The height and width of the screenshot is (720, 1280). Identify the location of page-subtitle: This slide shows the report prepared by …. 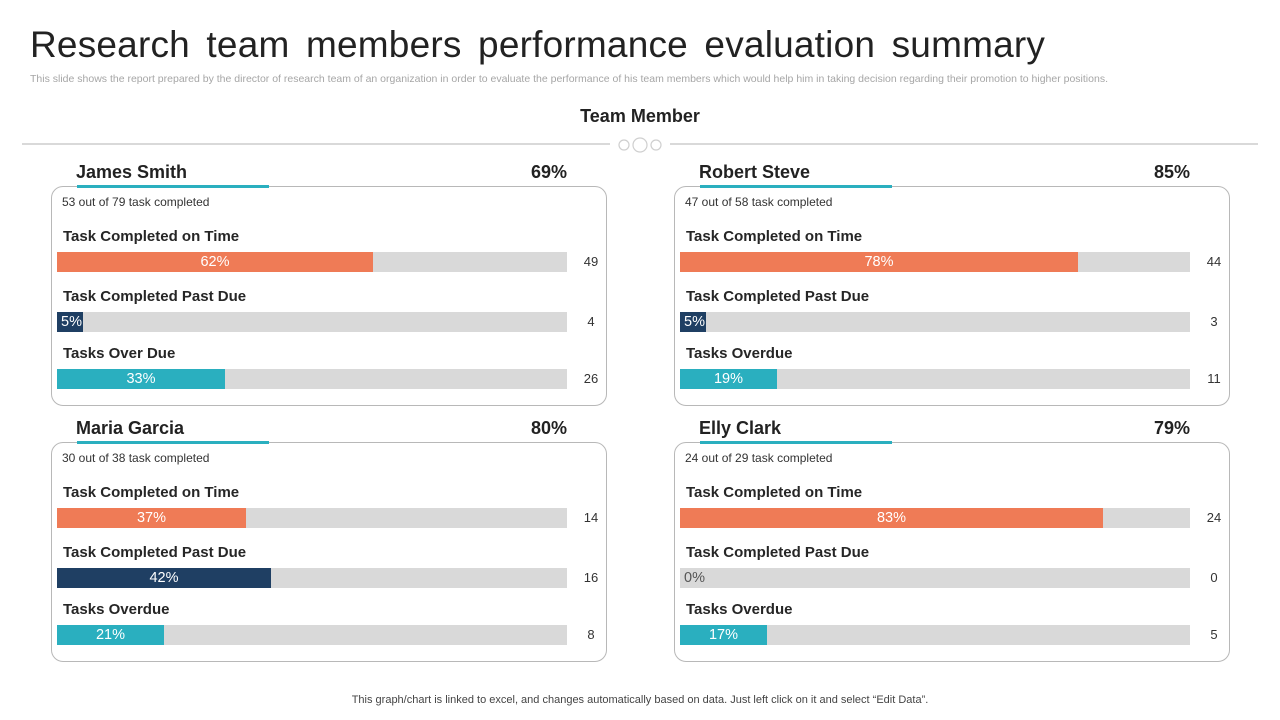
(569, 79).